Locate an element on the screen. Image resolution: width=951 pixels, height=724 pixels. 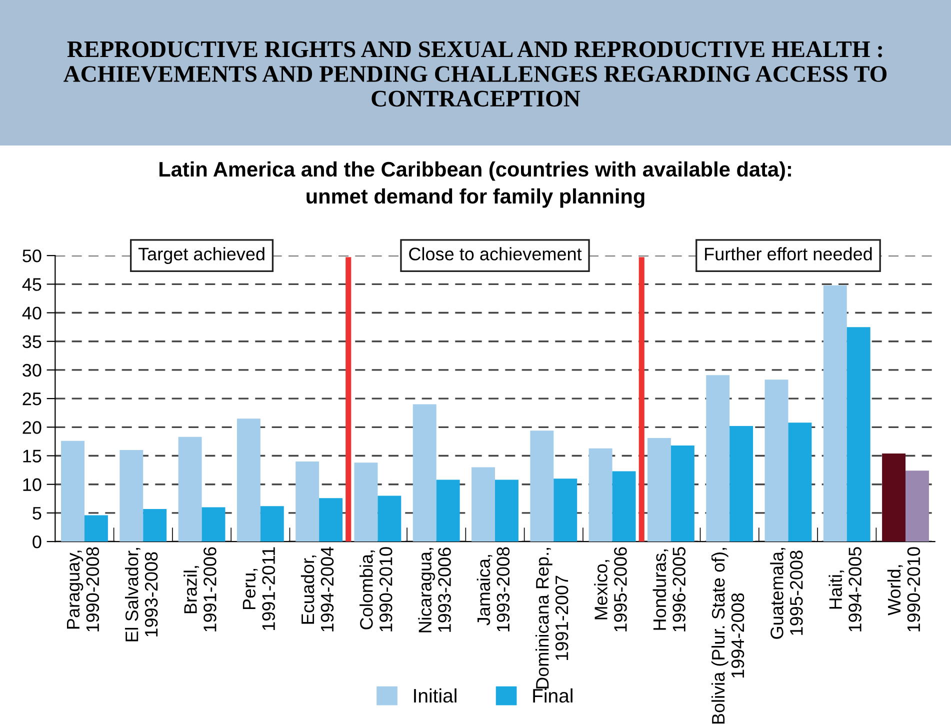
x-tick-label: Jamaica, 1993-2008 is located at coordinates (493, 589).